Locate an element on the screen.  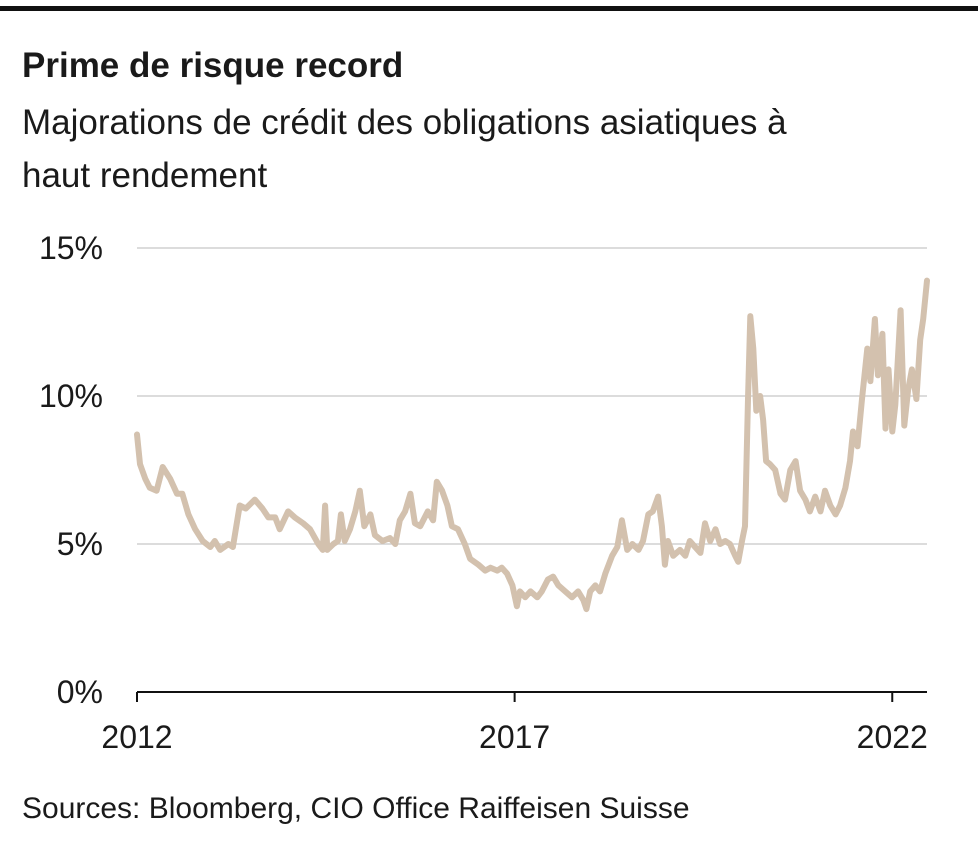
y-tick-label: 10% is located at coordinates (71, 396).